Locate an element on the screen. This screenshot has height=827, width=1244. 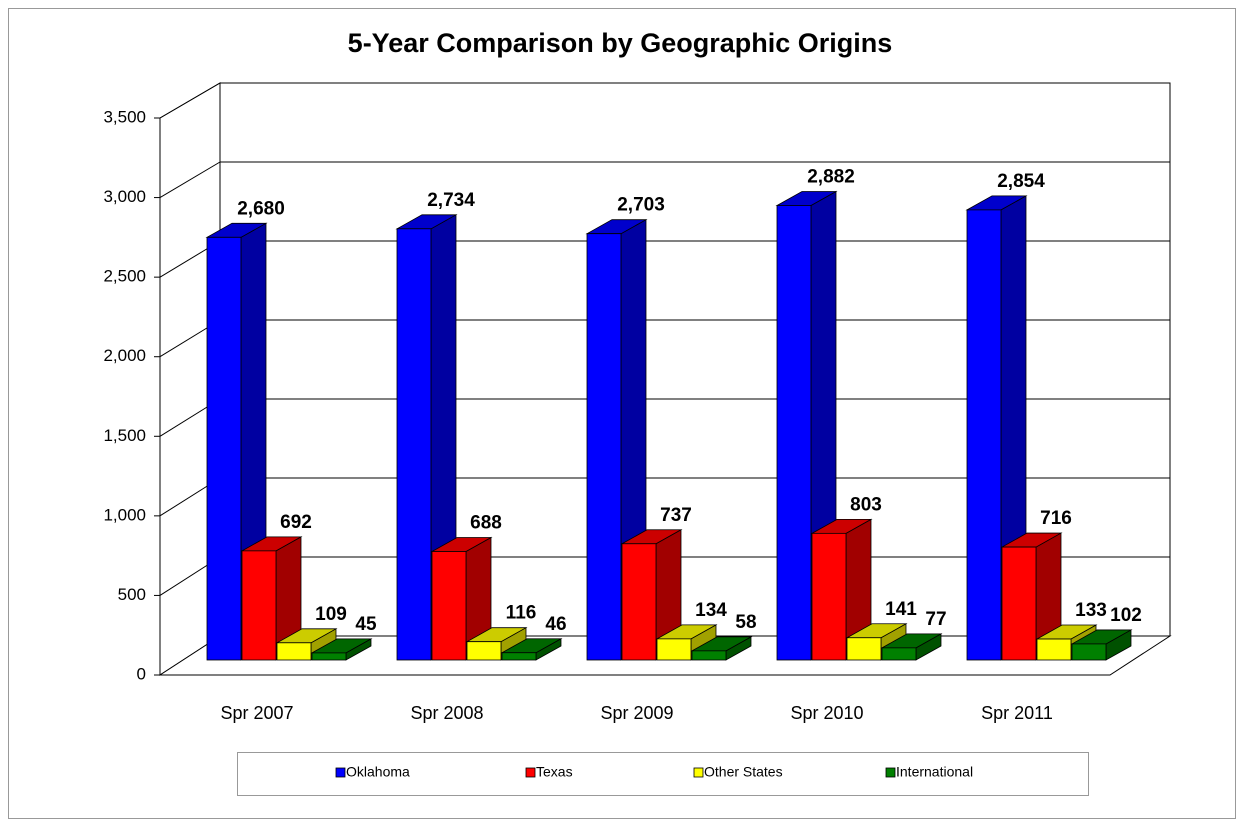
y-tick-label: 2,000 is located at coordinates (124, 355).